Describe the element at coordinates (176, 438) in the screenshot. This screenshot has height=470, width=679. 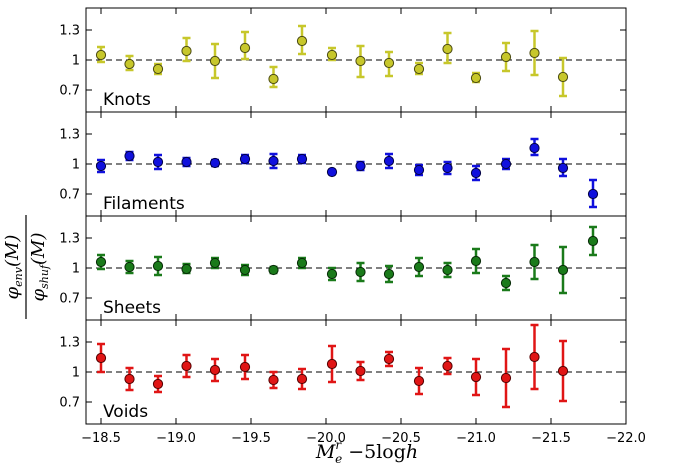
I see `x-tick-label: −19.0` at that location.